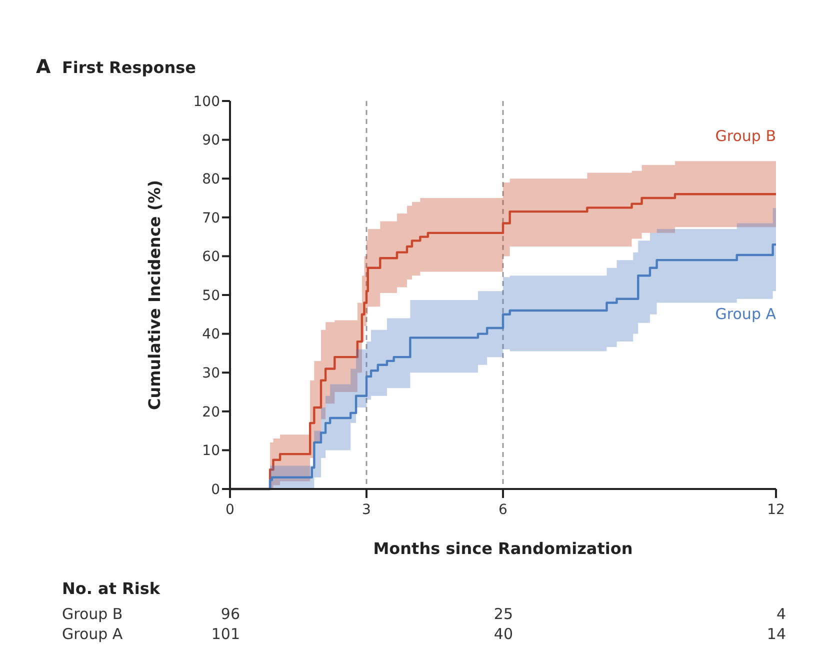 This screenshot has width=818, height=670. I want to click on y-tick-label: 10, so click(211, 451).